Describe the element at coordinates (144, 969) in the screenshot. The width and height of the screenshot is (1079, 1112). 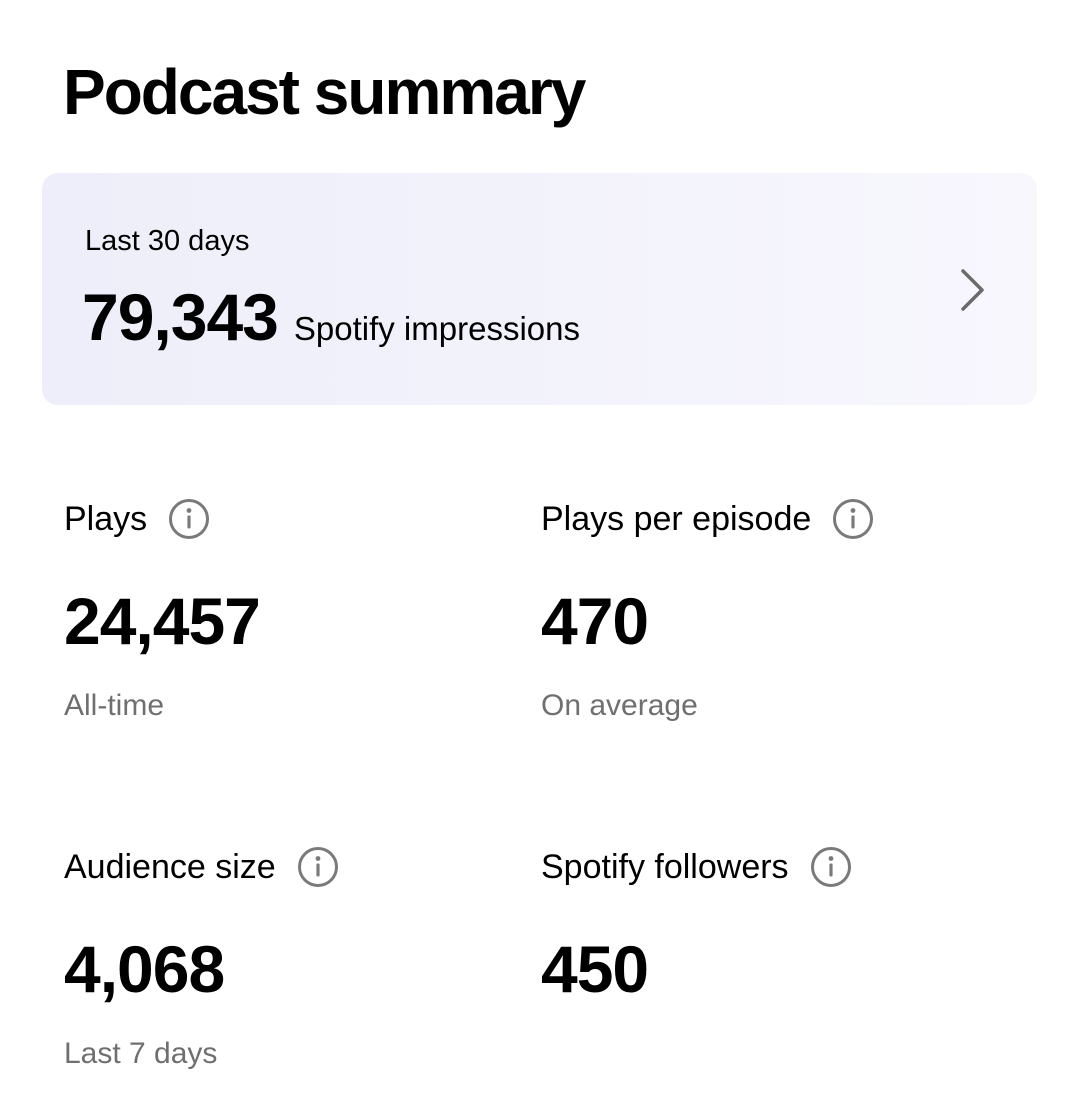
I see `stat-value: 4,068` at that location.